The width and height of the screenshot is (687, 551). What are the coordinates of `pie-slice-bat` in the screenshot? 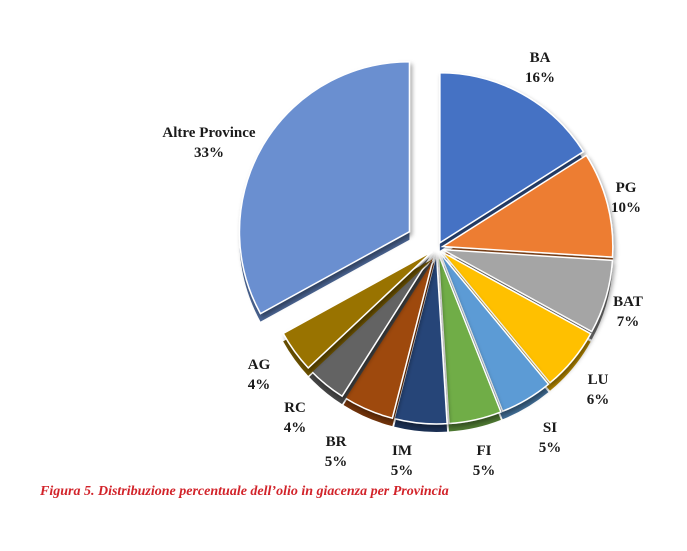 It's located at (528, 290).